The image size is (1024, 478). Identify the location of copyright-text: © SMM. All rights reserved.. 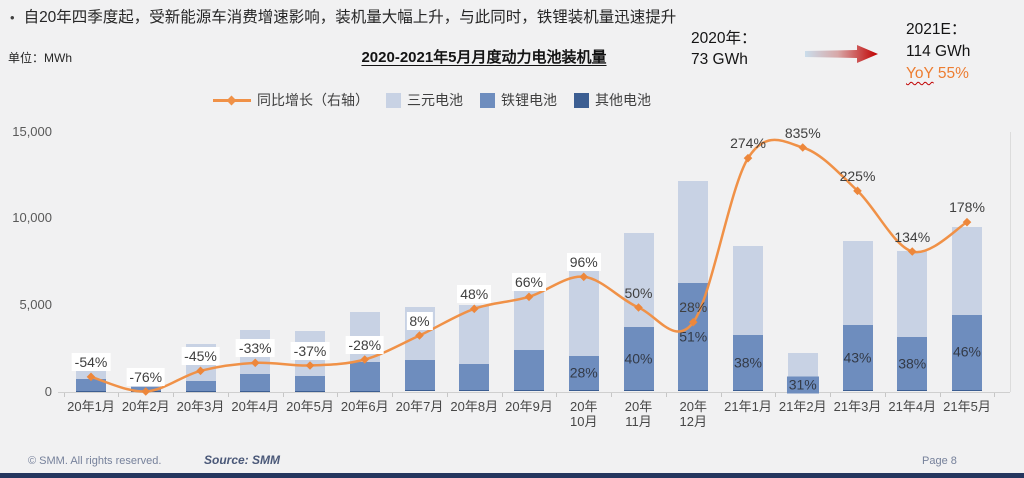
(95, 461).